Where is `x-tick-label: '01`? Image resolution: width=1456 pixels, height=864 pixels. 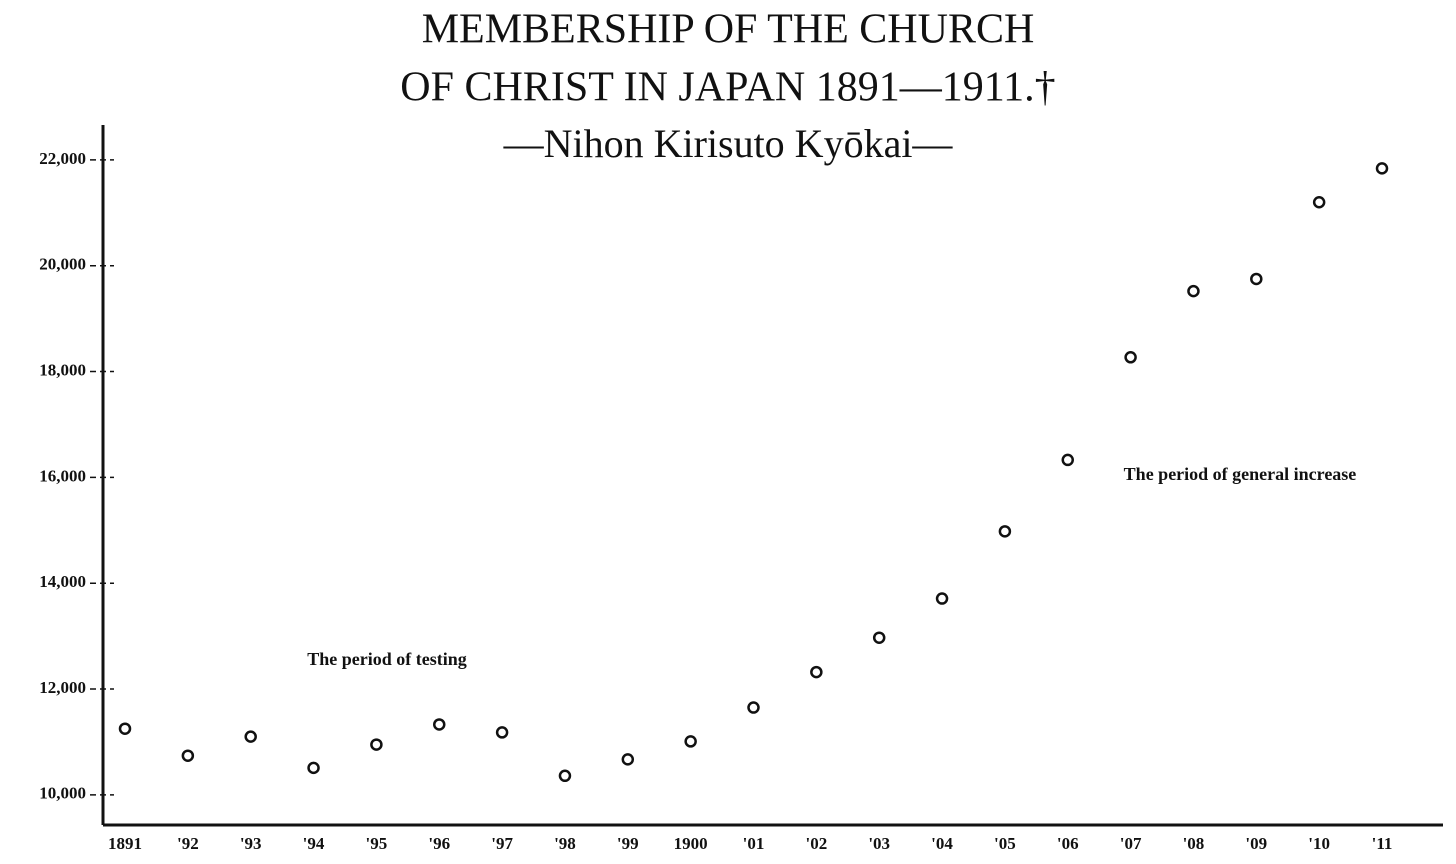 x-tick-label: '01 is located at coordinates (754, 843).